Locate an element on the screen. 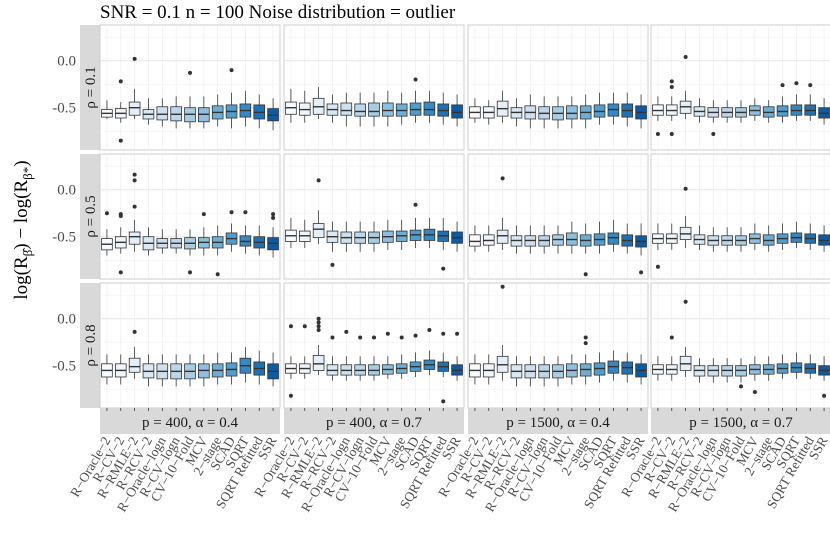 The height and width of the screenshot is (554, 830). column-strip-label: p = 1500, α = 0.4 is located at coordinates (558, 423).